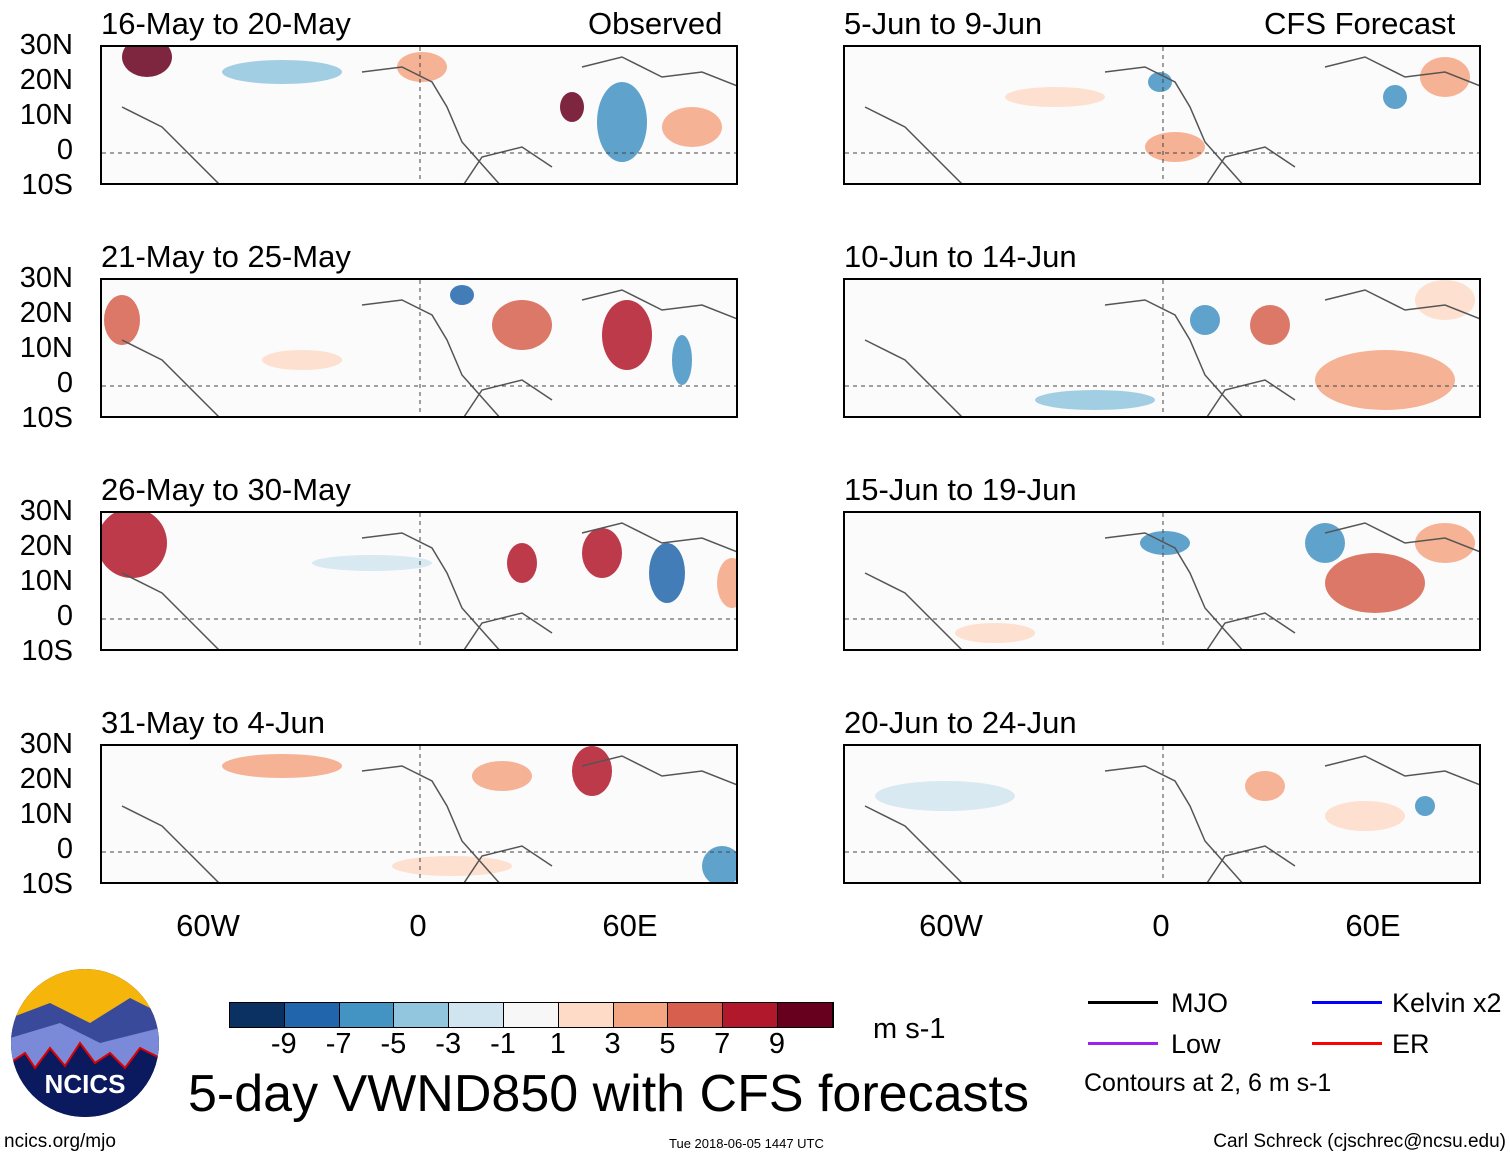 The height and width of the screenshot is (1158, 1510). What do you see at coordinates (1411, 1044) in the screenshot?
I see `legend-label-er: ER` at bounding box center [1411, 1044].